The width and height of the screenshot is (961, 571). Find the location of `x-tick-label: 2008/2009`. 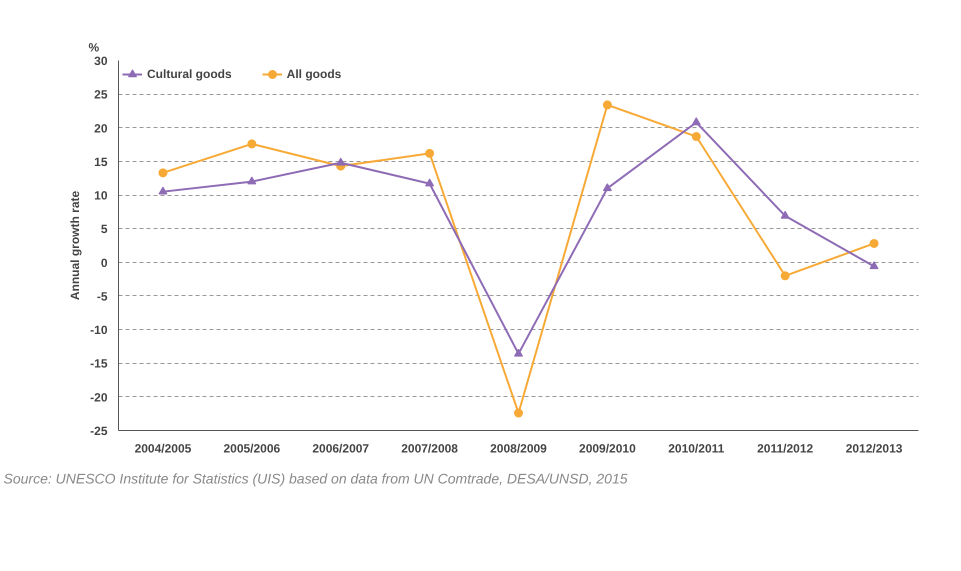

x-tick-label: 2008/2009 is located at coordinates (519, 449).